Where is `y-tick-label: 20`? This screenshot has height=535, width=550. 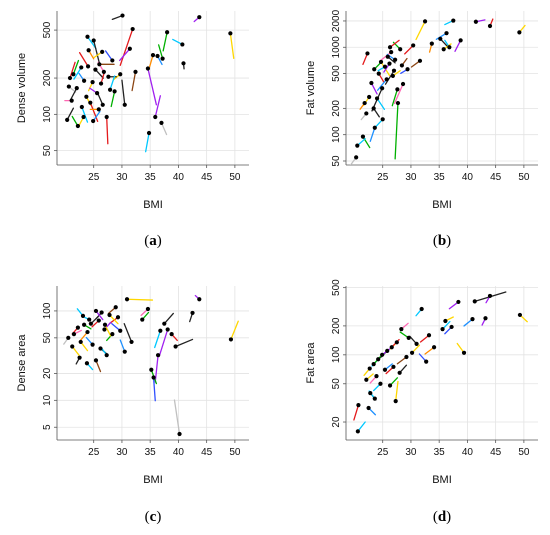 y-tick-label: 20 is located at coordinates (336, 422).